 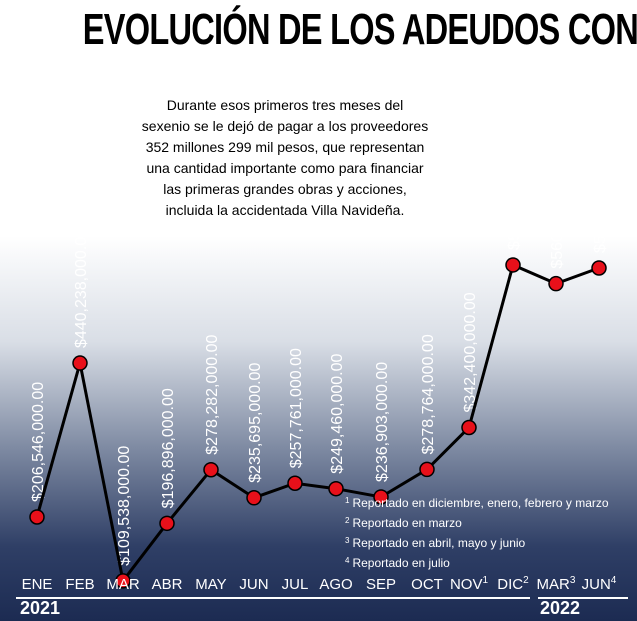 What do you see at coordinates (477, 522) in the screenshot?
I see `footnote: 2 Reportado en marzo` at bounding box center [477, 522].